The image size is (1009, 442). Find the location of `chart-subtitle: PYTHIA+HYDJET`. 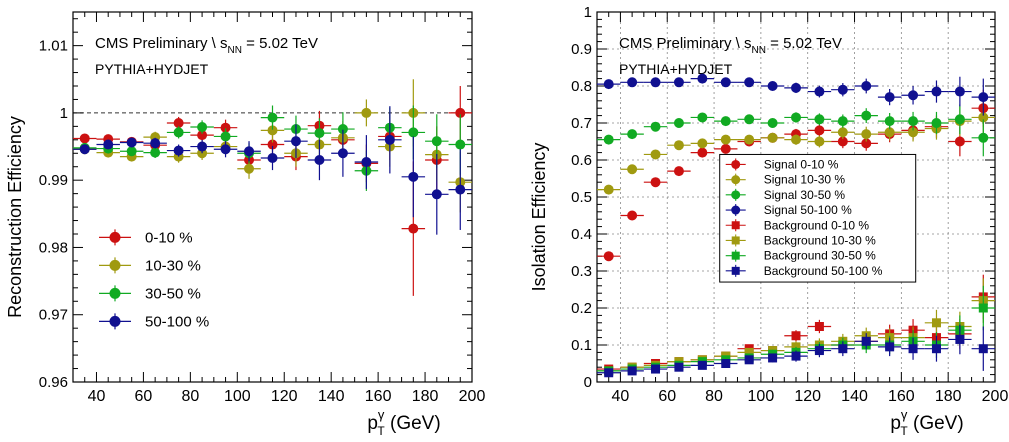

chart-subtitle: PYTHIA+HYDJET is located at coordinates (152, 69).